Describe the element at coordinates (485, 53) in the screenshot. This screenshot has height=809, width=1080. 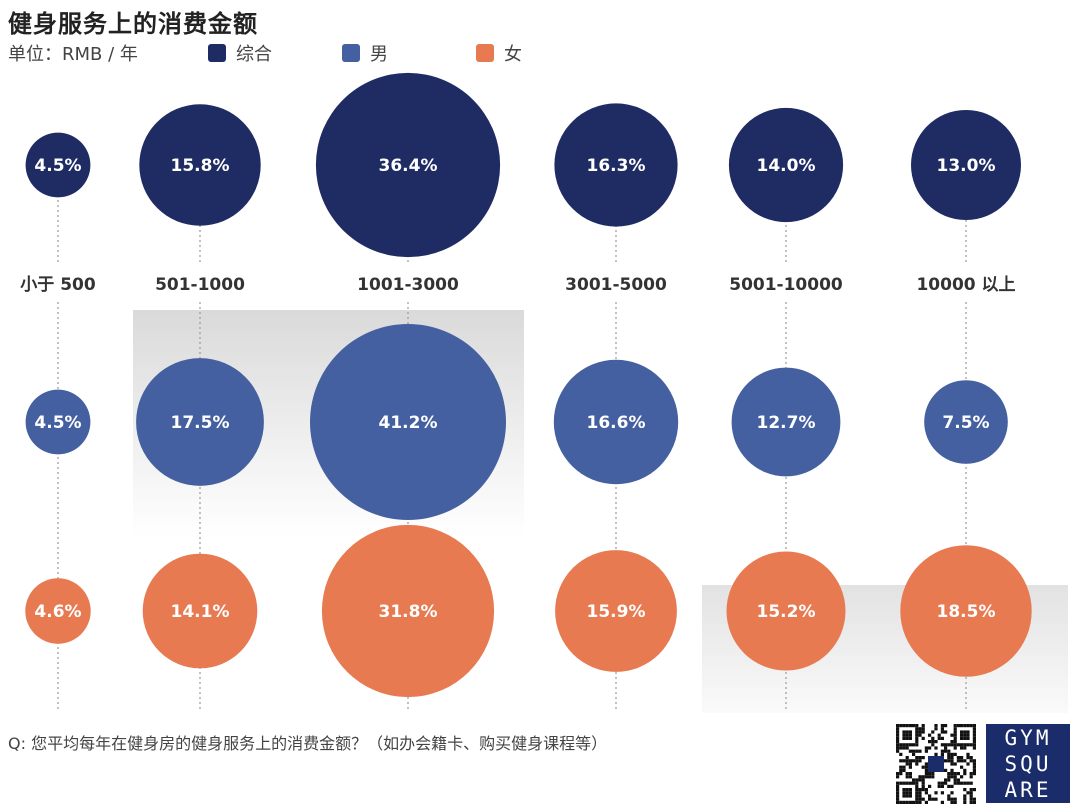
I see `legend-swatch-female` at that location.